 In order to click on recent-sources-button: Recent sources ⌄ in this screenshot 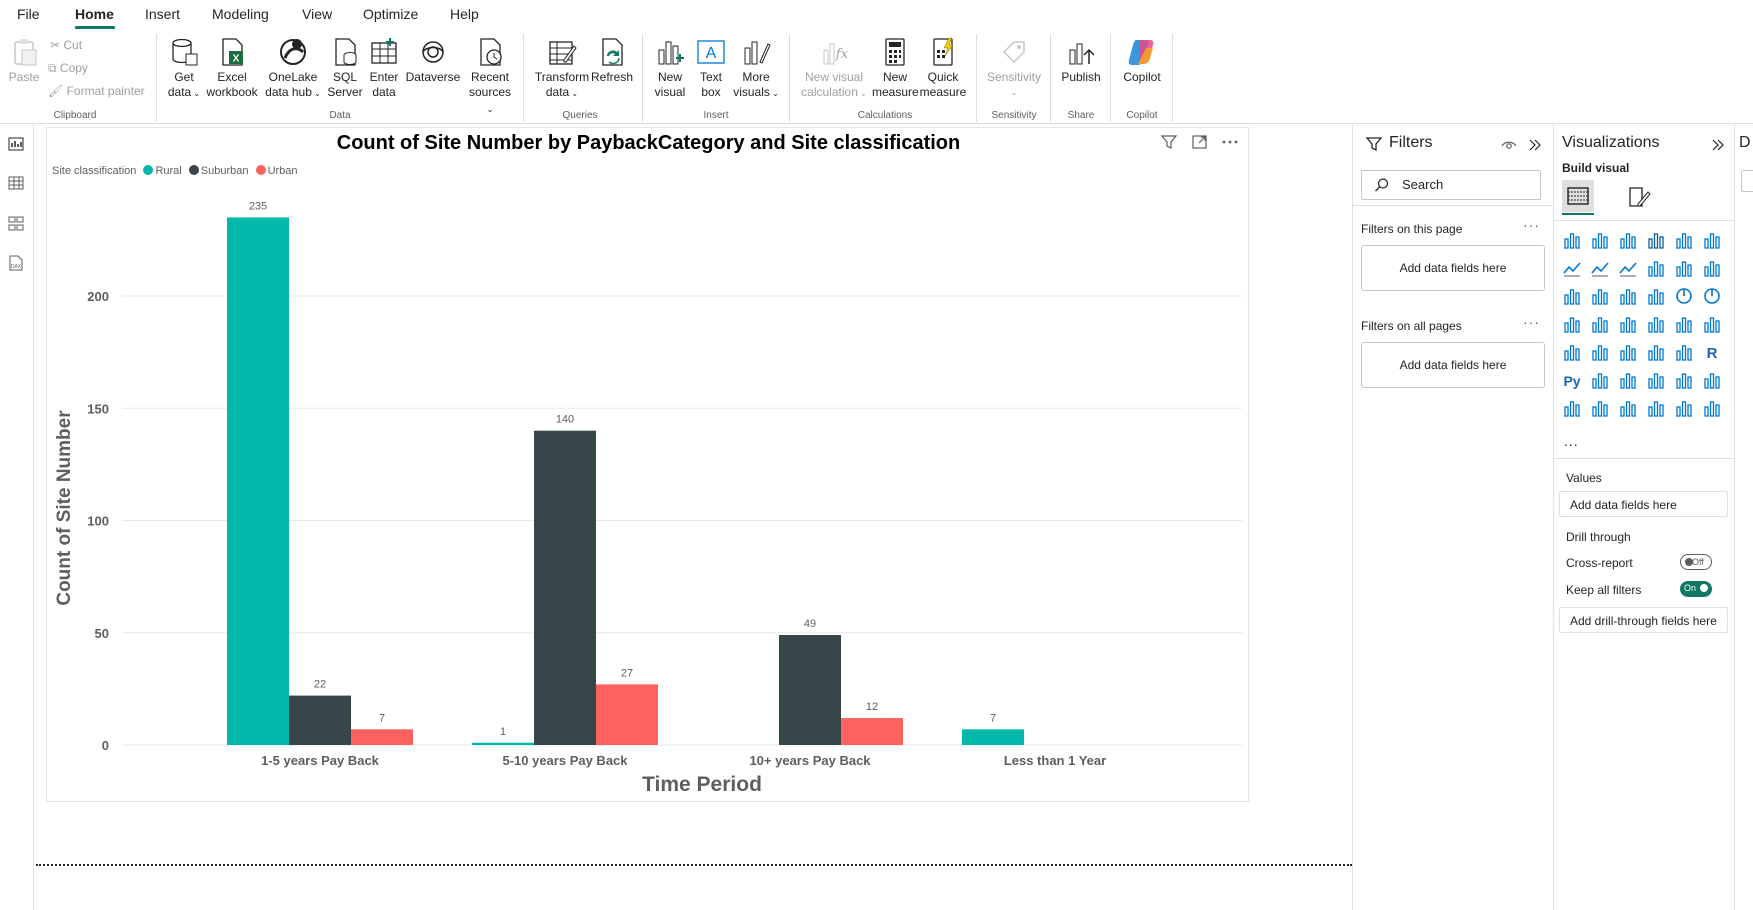, I will do `click(490, 76)`.